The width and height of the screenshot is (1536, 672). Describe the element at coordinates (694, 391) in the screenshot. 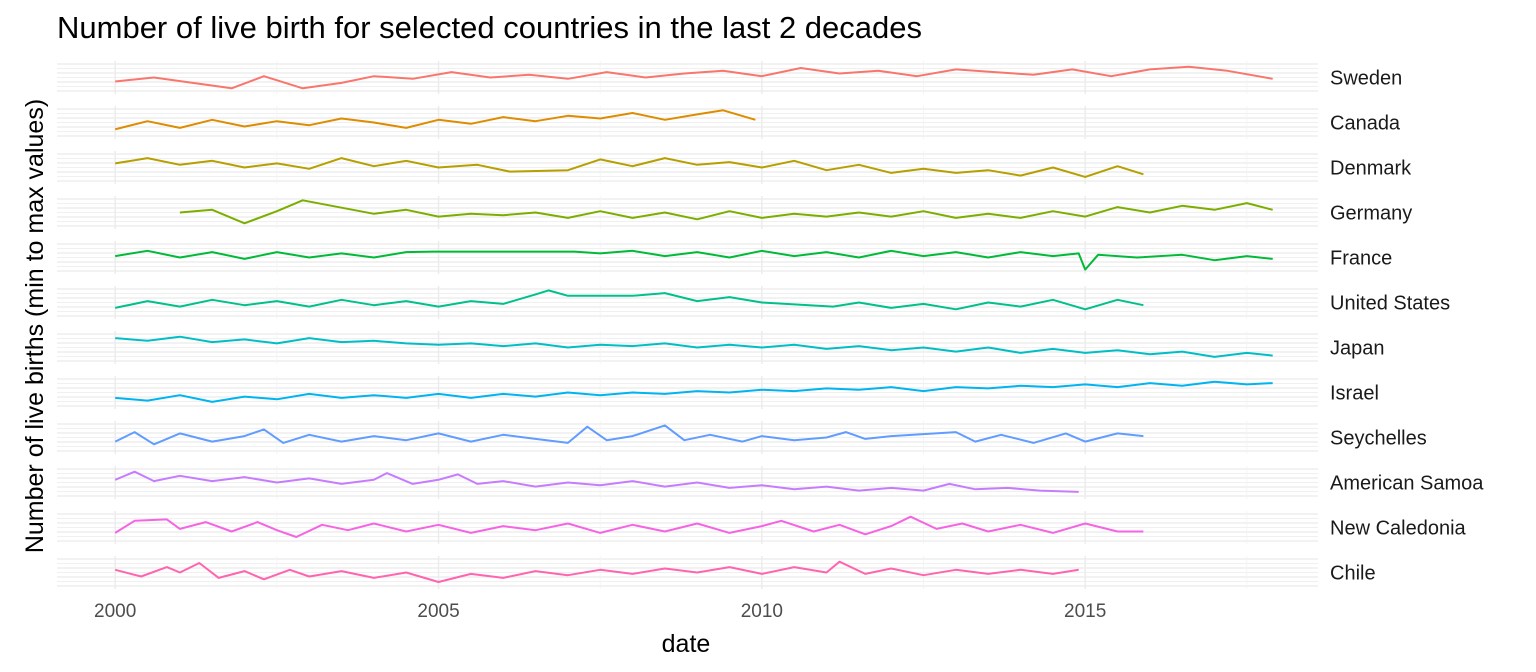

I see `series-line-israel` at that location.